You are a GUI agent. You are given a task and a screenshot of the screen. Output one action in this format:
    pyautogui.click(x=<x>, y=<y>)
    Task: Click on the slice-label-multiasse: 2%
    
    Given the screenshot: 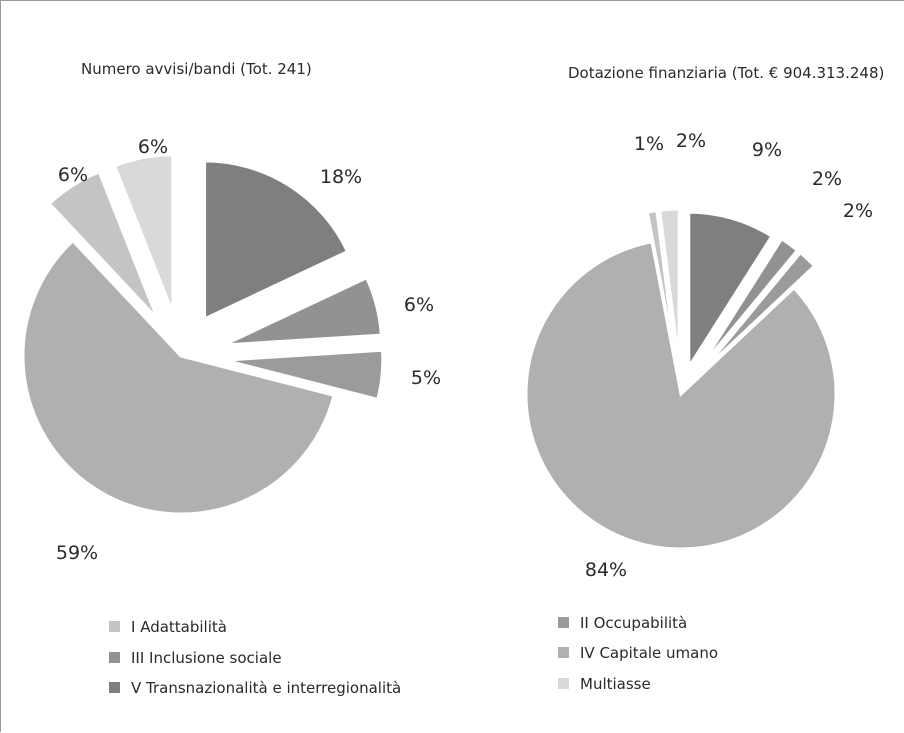 What is the action you would take?
    pyautogui.click(x=691, y=141)
    